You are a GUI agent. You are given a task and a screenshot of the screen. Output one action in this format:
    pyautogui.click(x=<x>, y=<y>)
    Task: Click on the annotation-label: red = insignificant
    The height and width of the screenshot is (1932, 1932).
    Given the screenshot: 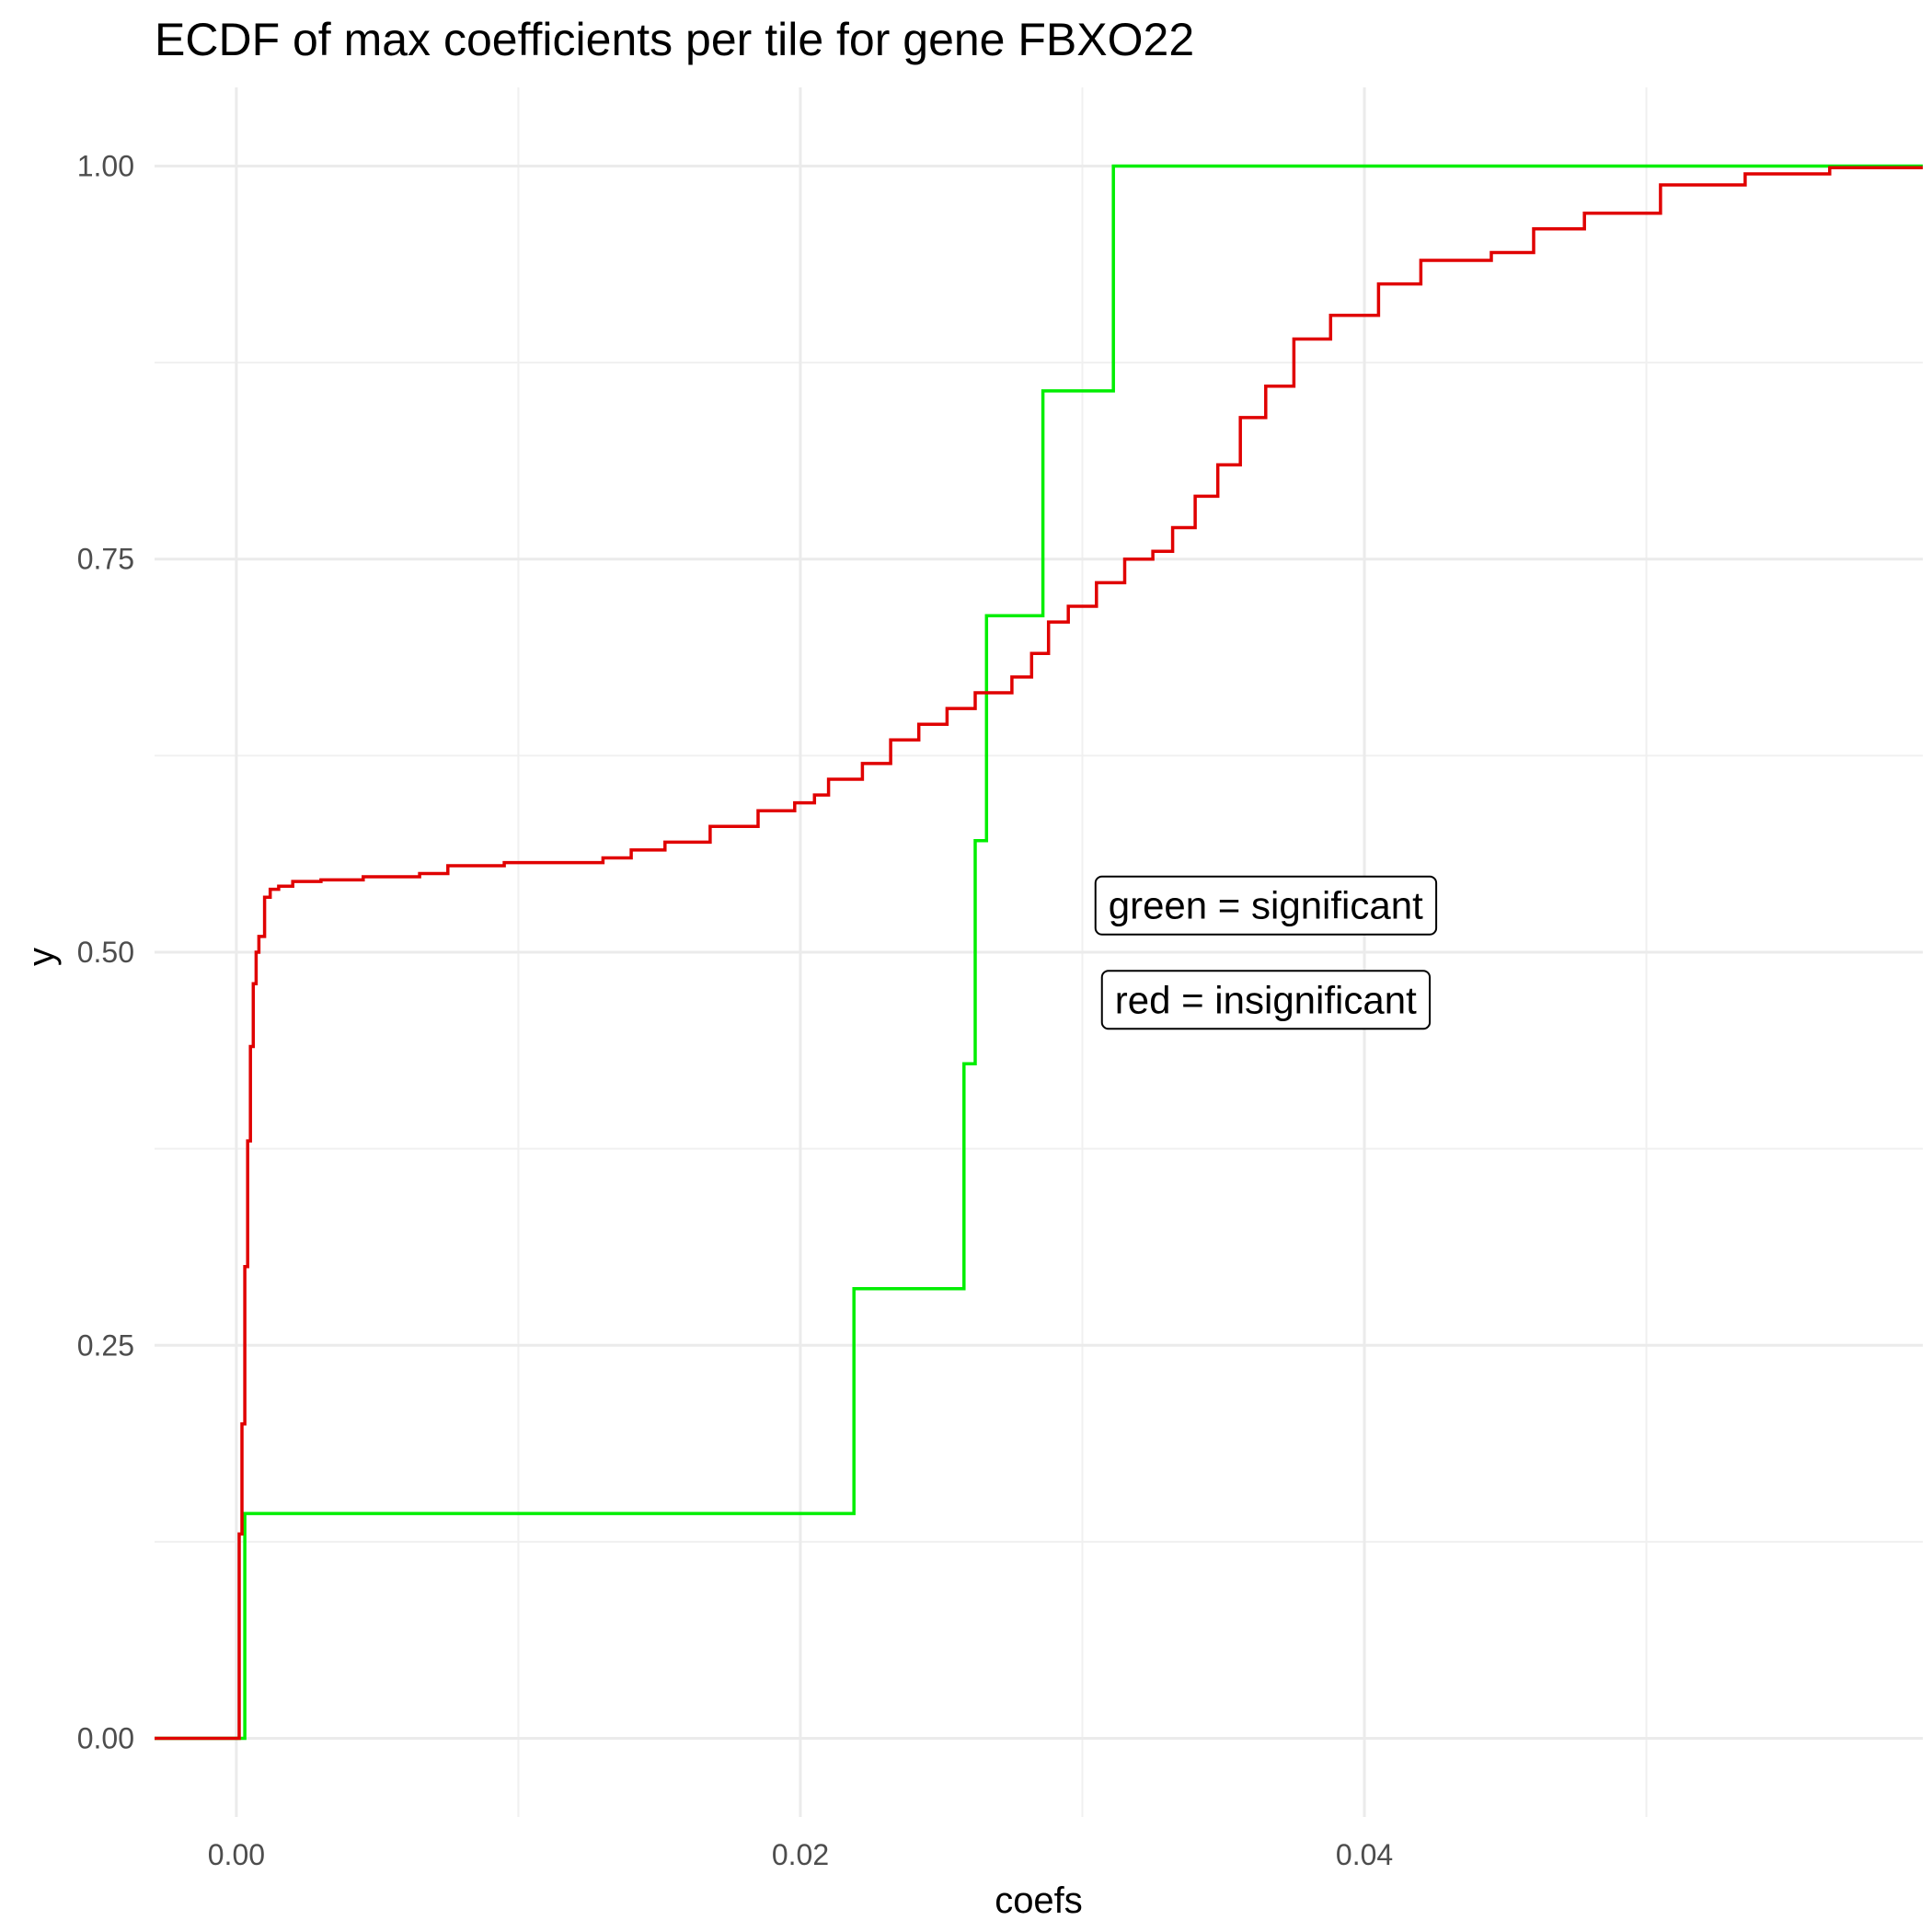 What is the action you would take?
    pyautogui.click(x=1266, y=1000)
    